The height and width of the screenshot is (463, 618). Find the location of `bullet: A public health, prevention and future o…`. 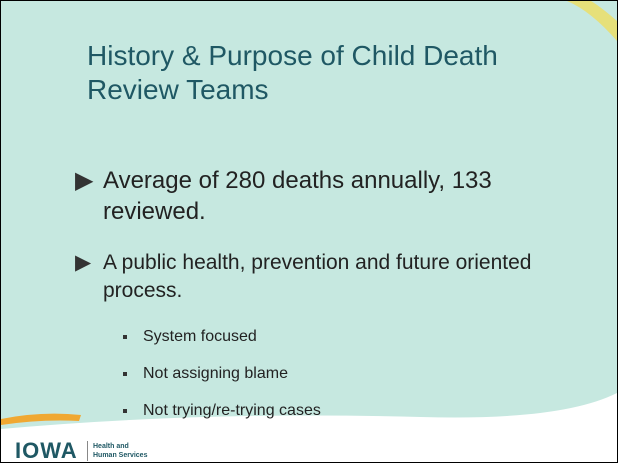

bullet: A public health, prevention and future o… is located at coordinates (315, 277).